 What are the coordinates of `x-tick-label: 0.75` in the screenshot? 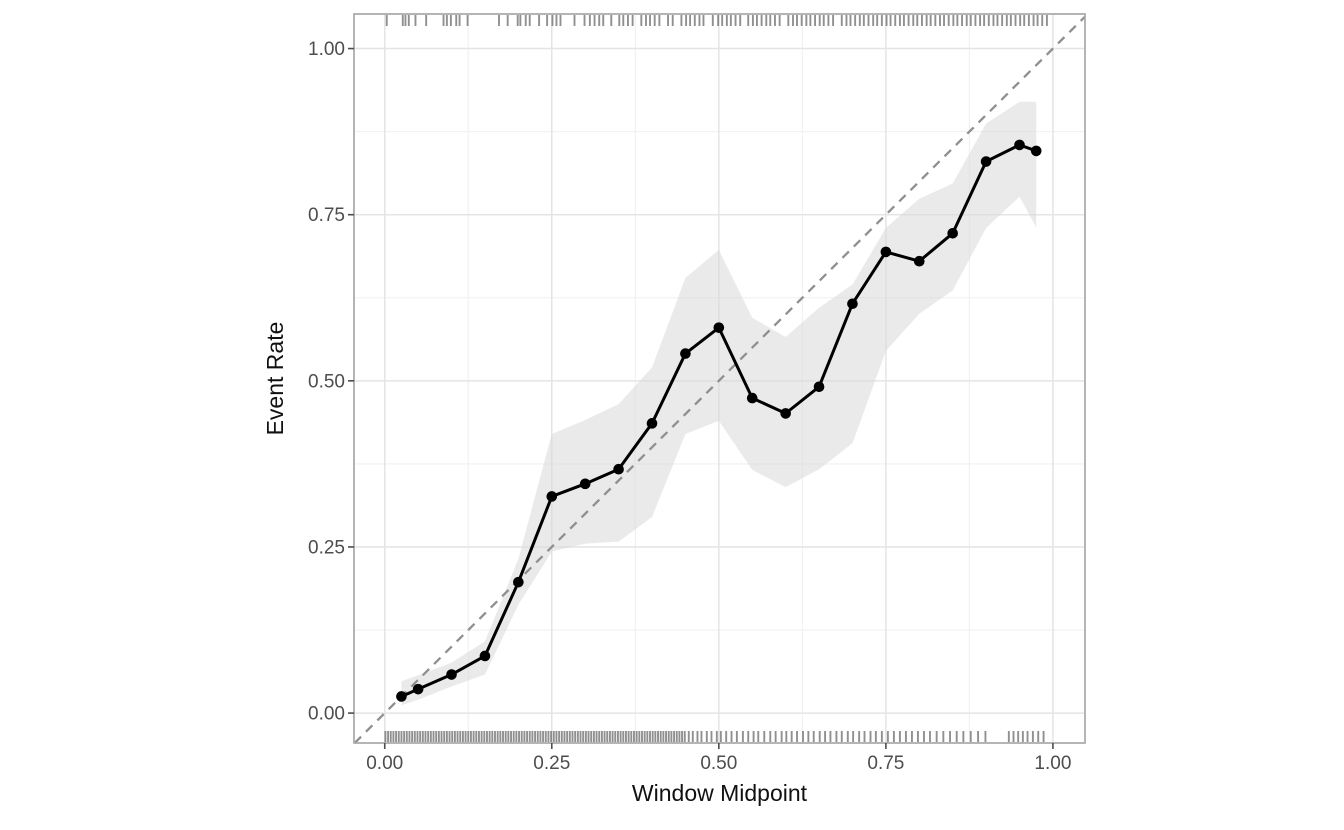 It's located at (885, 763).